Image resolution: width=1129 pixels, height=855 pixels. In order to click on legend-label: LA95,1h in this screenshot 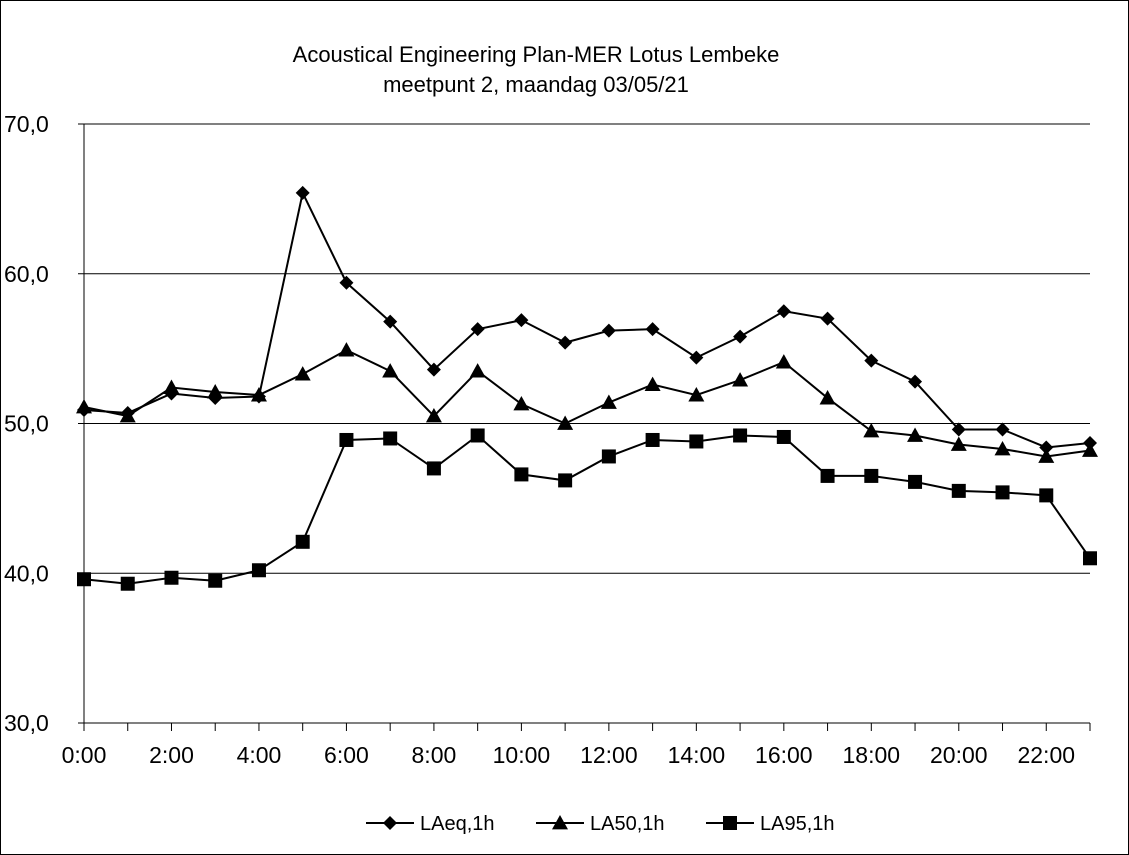, I will do `click(797, 824)`.